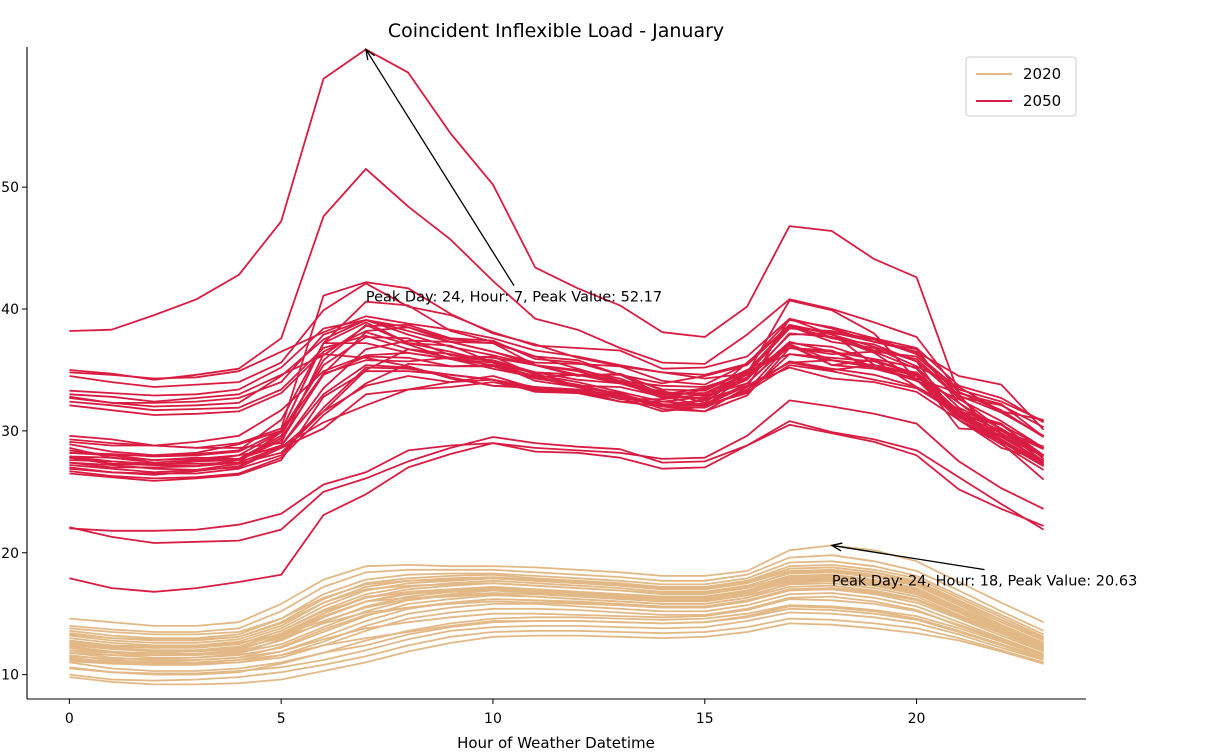  Describe the element at coordinates (281, 719) in the screenshot. I see `x-tick-label: 5` at that location.